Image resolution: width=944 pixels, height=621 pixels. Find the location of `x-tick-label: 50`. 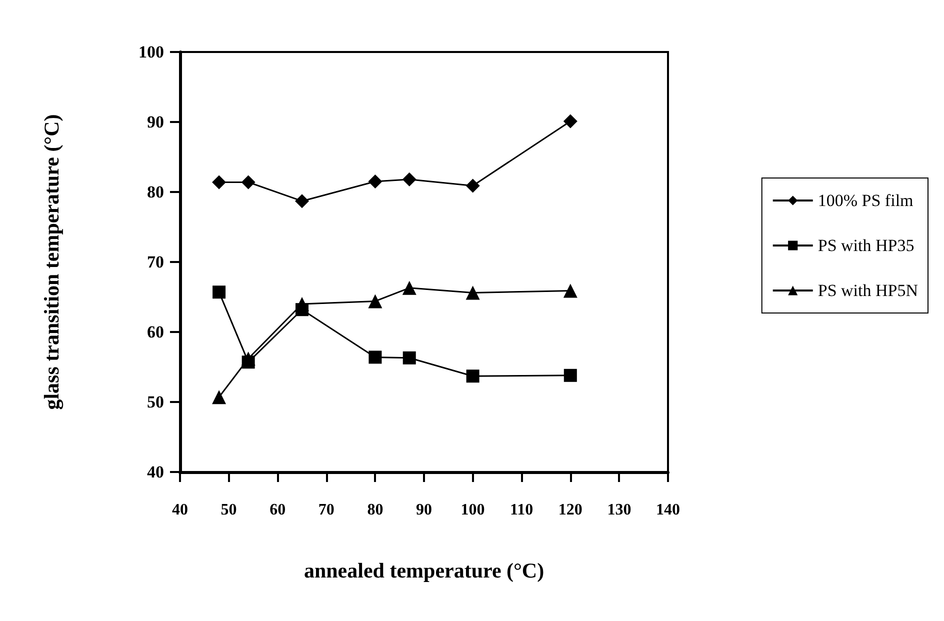

x-tick-label: 50 is located at coordinates (228, 510).